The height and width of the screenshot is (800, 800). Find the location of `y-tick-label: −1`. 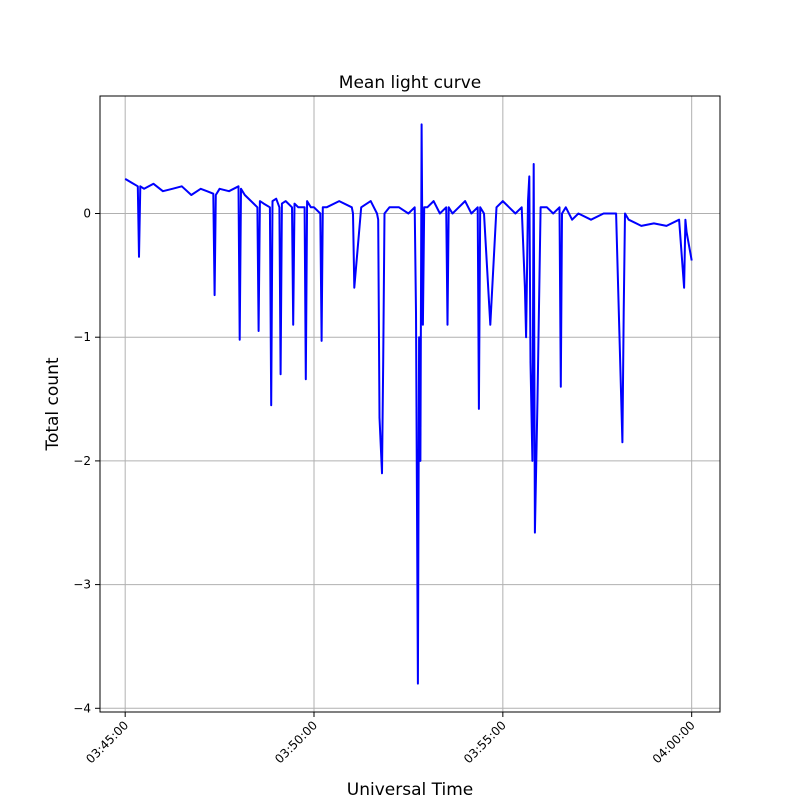

y-tick-label: −1 is located at coordinates (82, 337).